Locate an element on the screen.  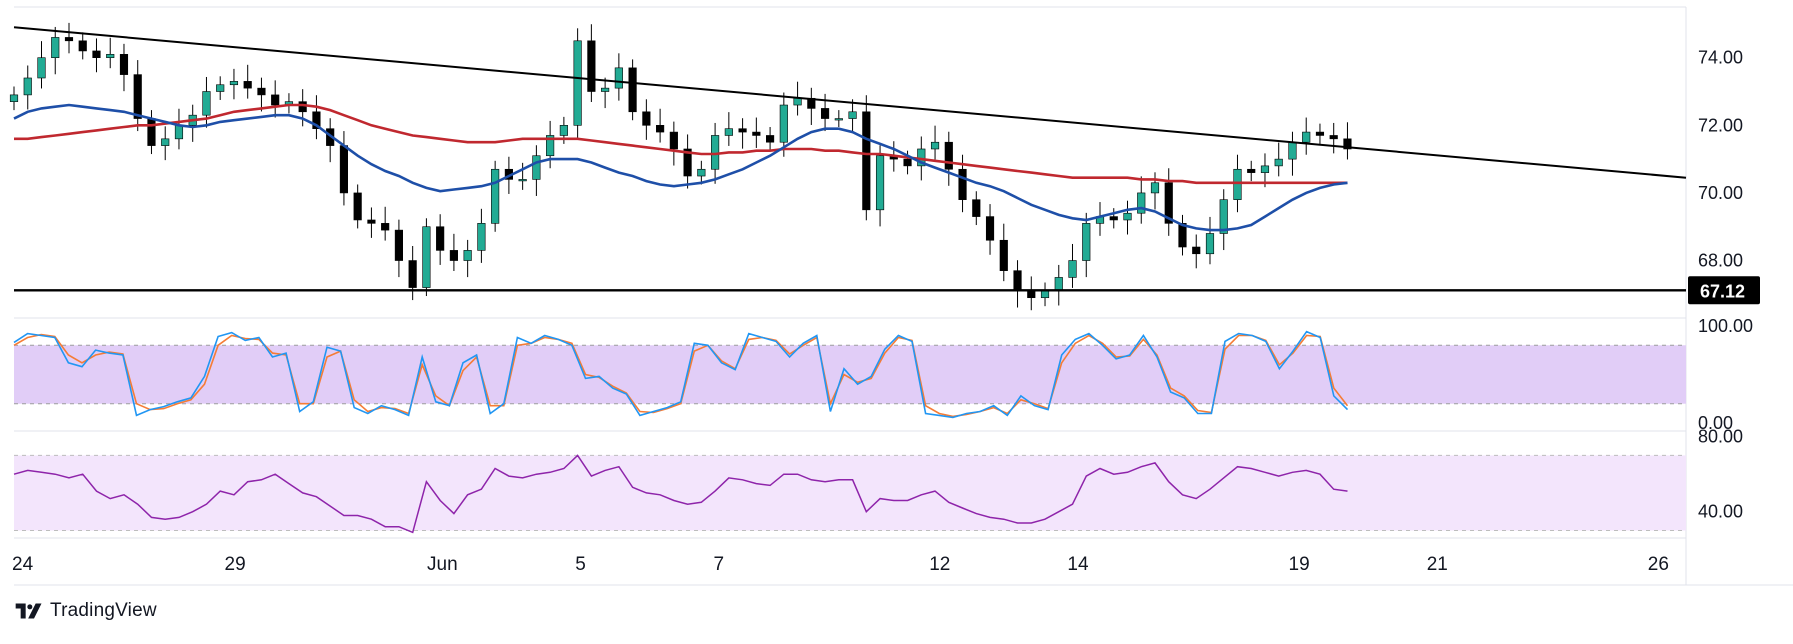
rsi-tick-label: 80.00 is located at coordinates (1720, 437).